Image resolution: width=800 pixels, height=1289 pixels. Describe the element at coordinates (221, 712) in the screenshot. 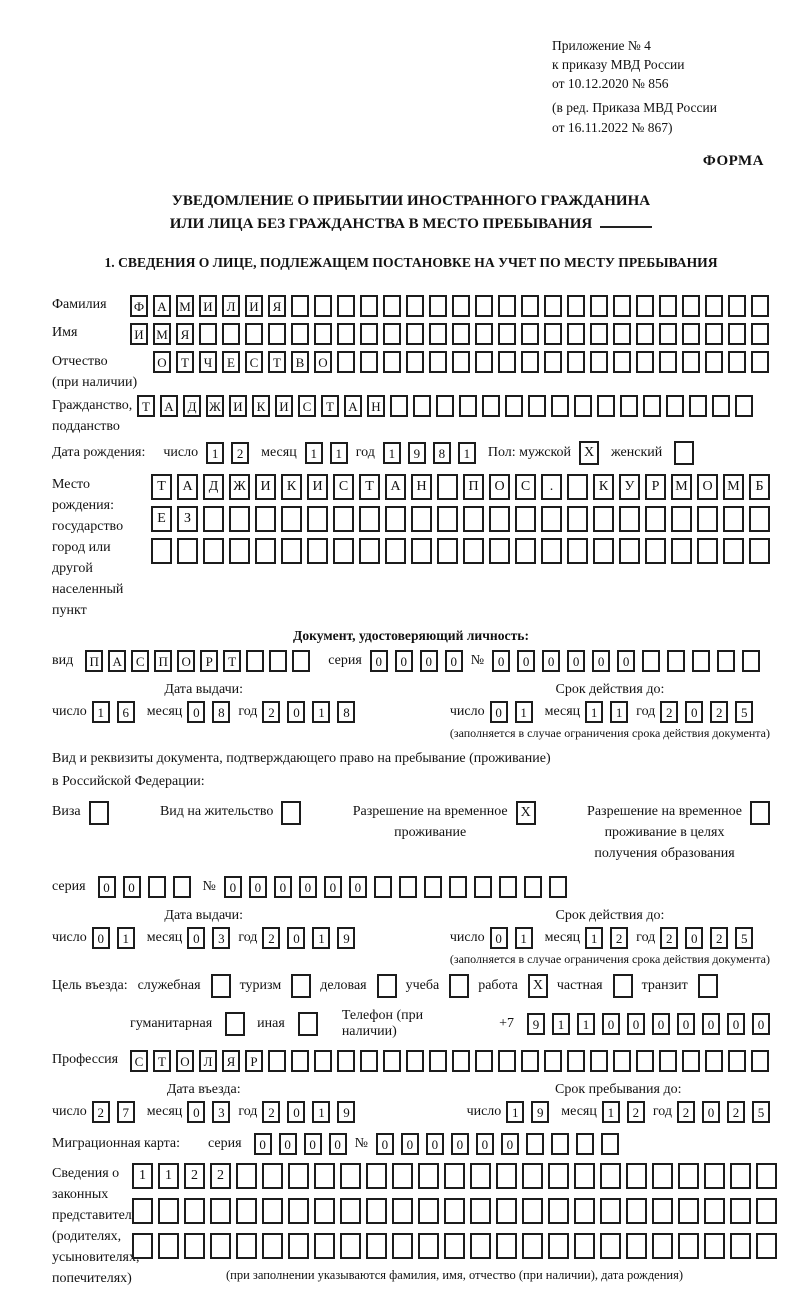

I see `char-box: 8` at that location.